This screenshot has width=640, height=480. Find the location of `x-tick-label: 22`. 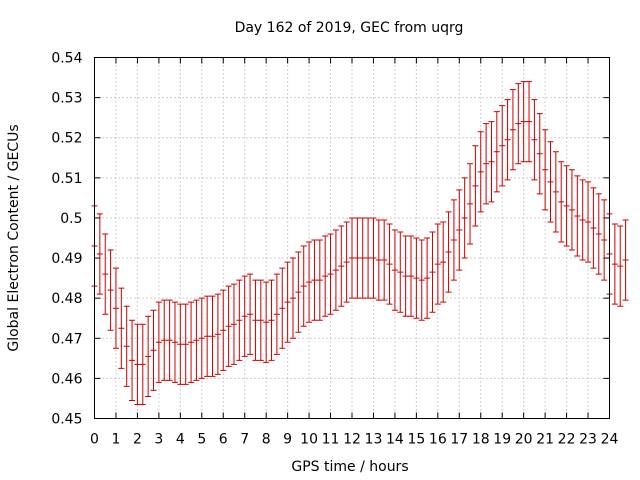

x-tick-label: 22 is located at coordinates (567, 440).